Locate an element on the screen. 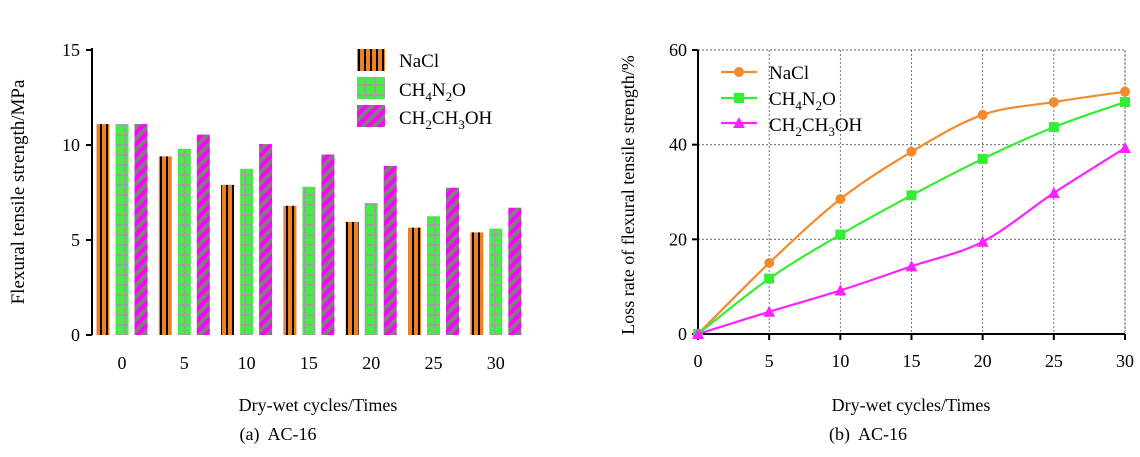 Image resolution: width=1140 pixels, height=457 pixels. caption-a: (a) AC-16 is located at coordinates (278, 434).